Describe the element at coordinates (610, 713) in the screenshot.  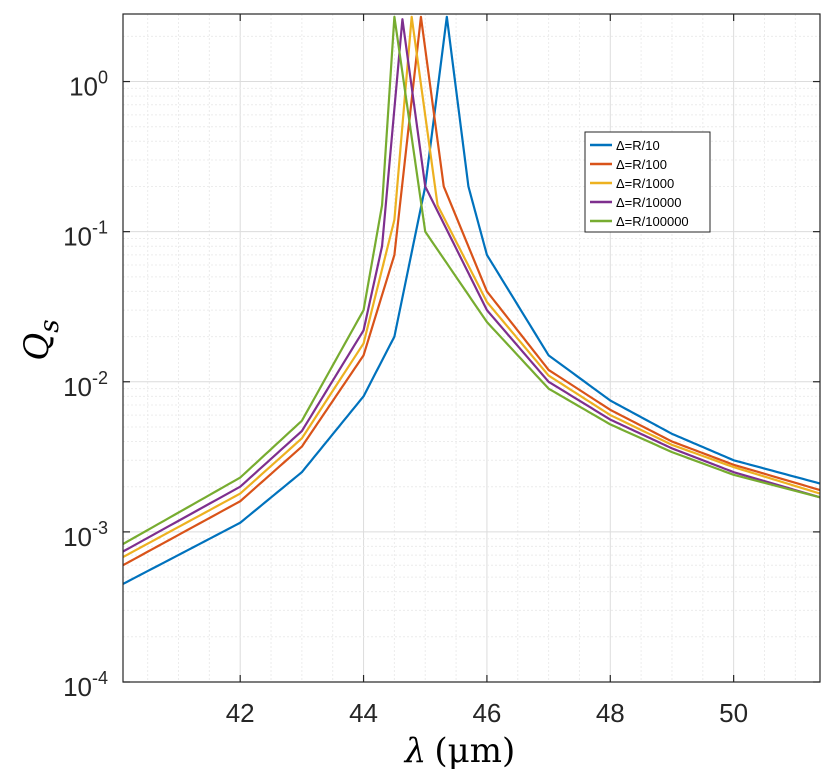
I see `x-tick-label: 48` at that location.